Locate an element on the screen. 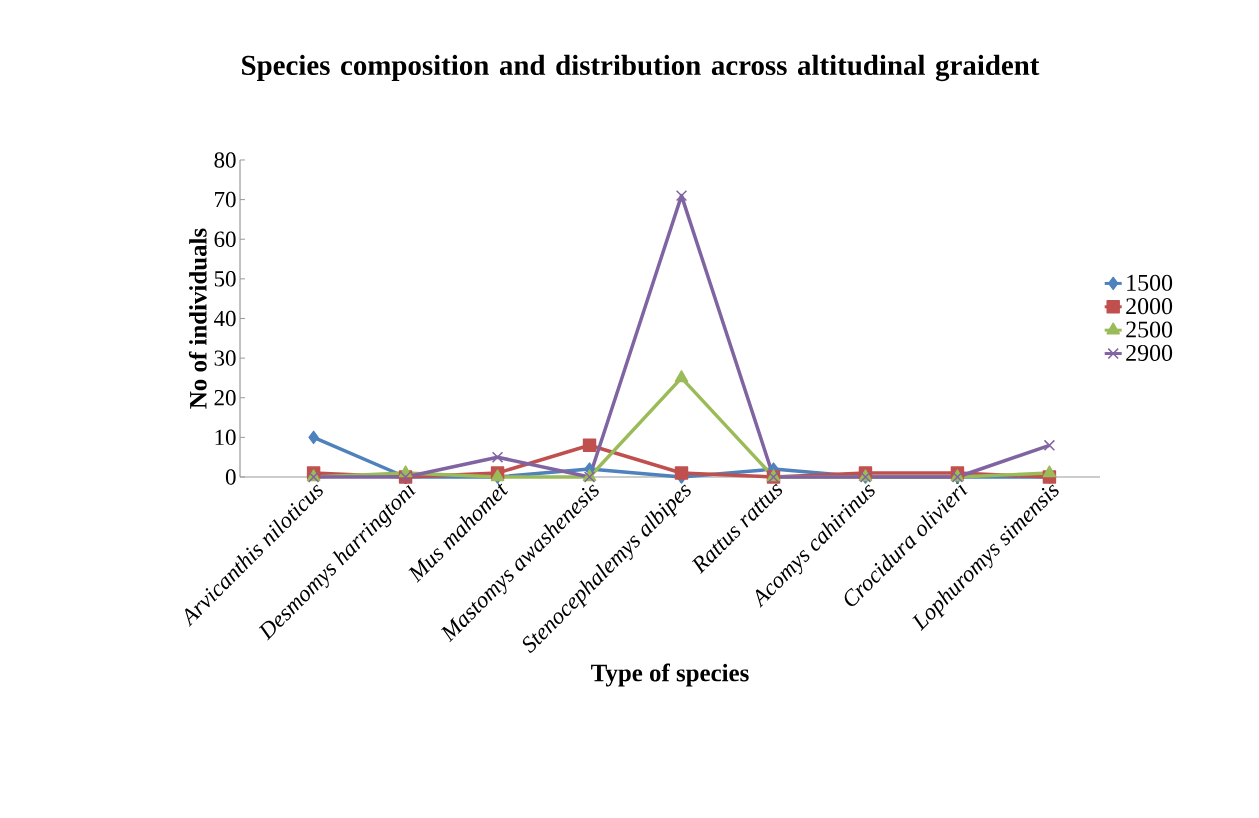 This screenshot has width=1259, height=818. legend-label: 1500 is located at coordinates (1150, 282).